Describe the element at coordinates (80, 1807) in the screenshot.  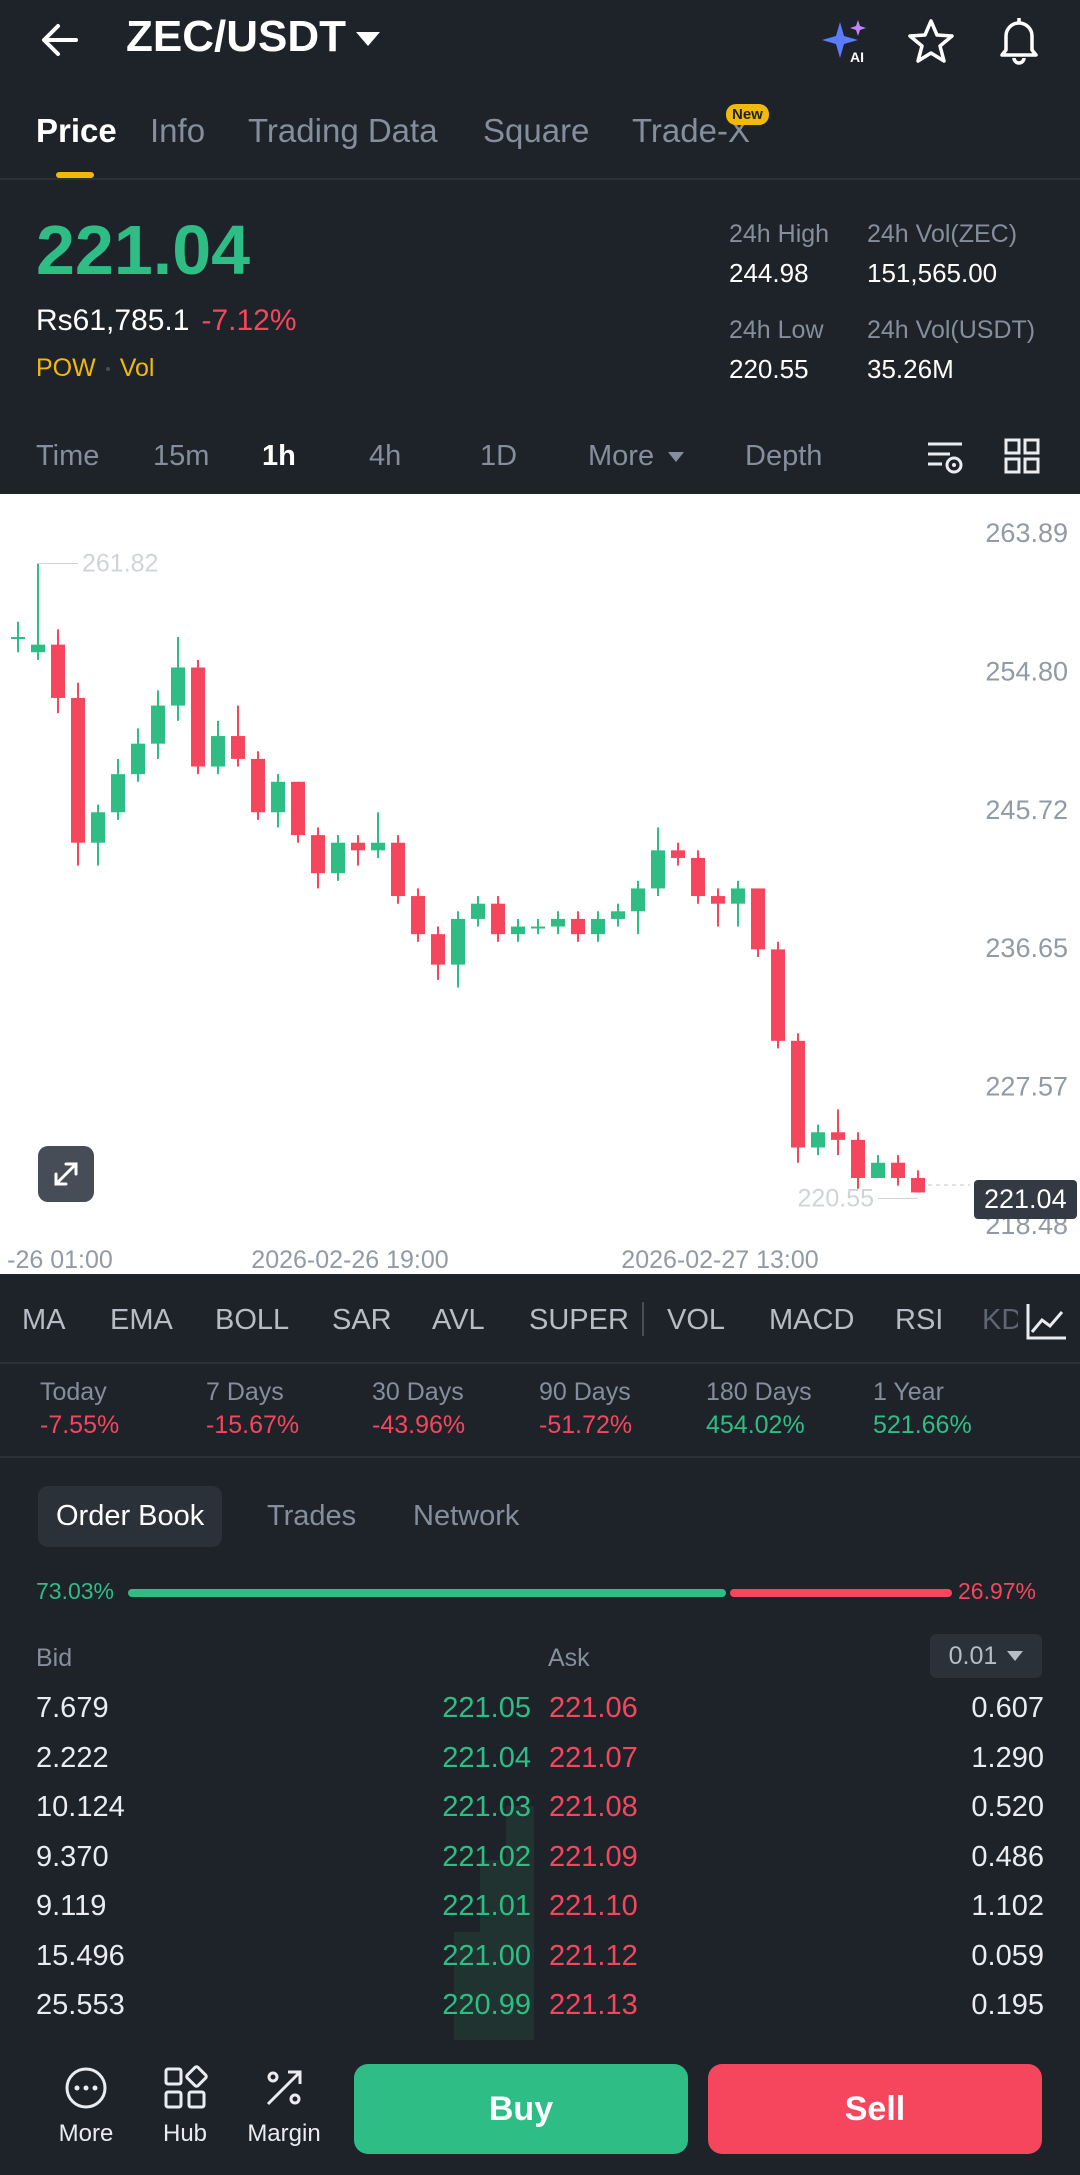
I see `bid-quantity: 10.124` at that location.